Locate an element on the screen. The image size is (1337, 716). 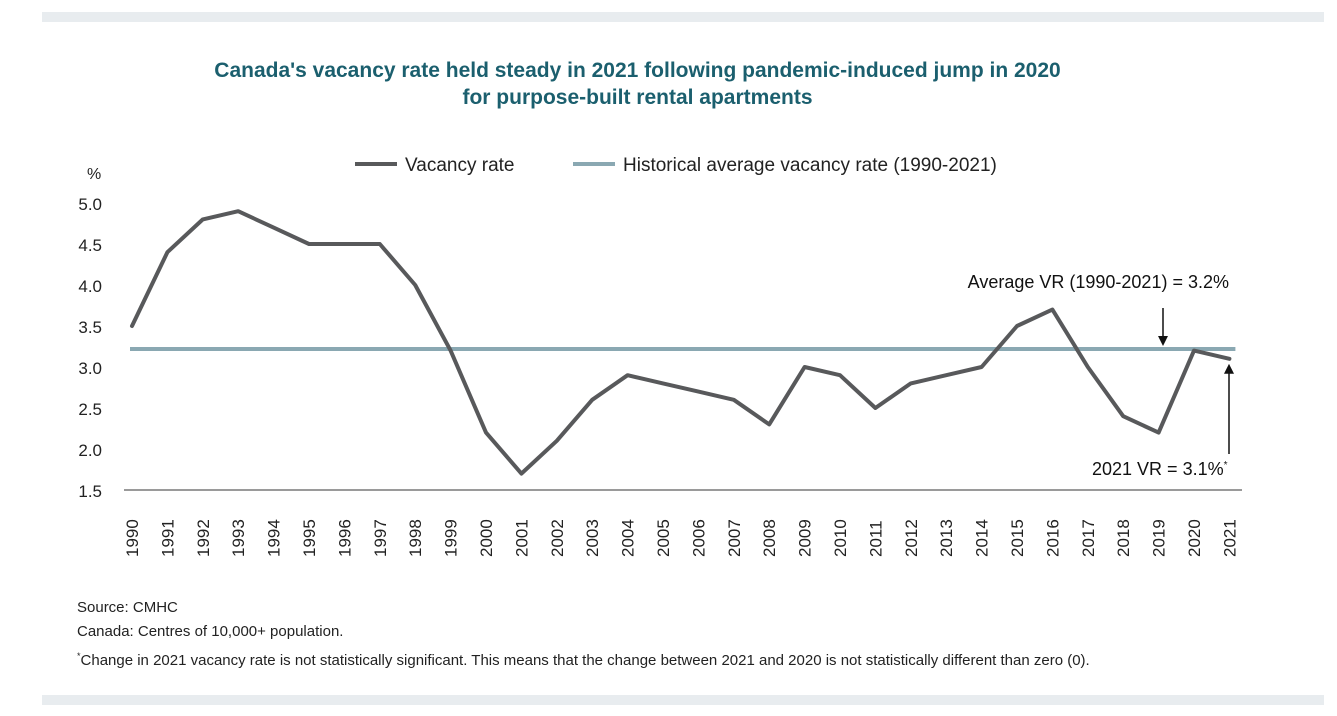
x-tick-label: 2017 is located at coordinates (1088, 538).